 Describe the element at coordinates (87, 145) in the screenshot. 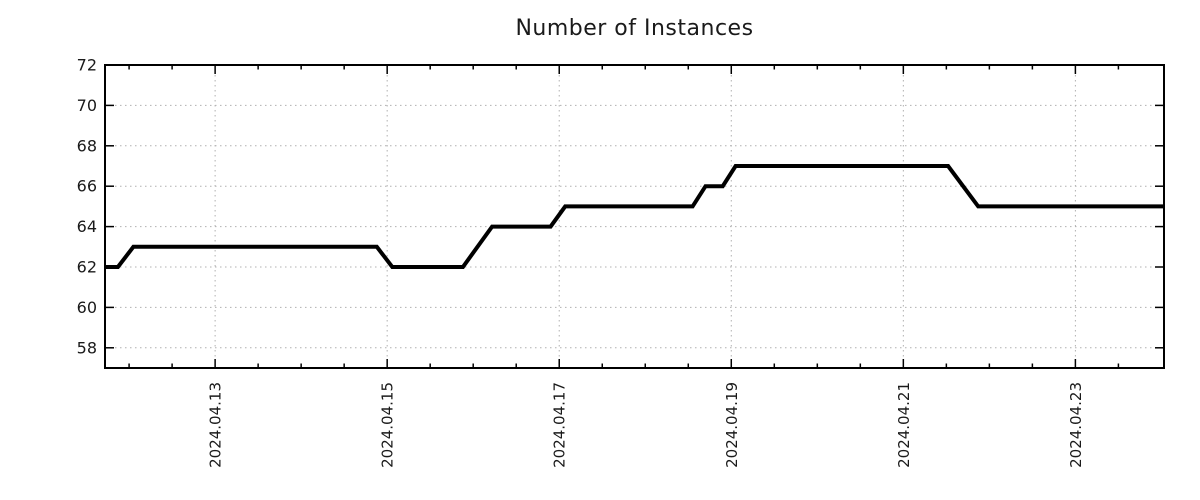

I see `y-tick-label: 68` at that location.